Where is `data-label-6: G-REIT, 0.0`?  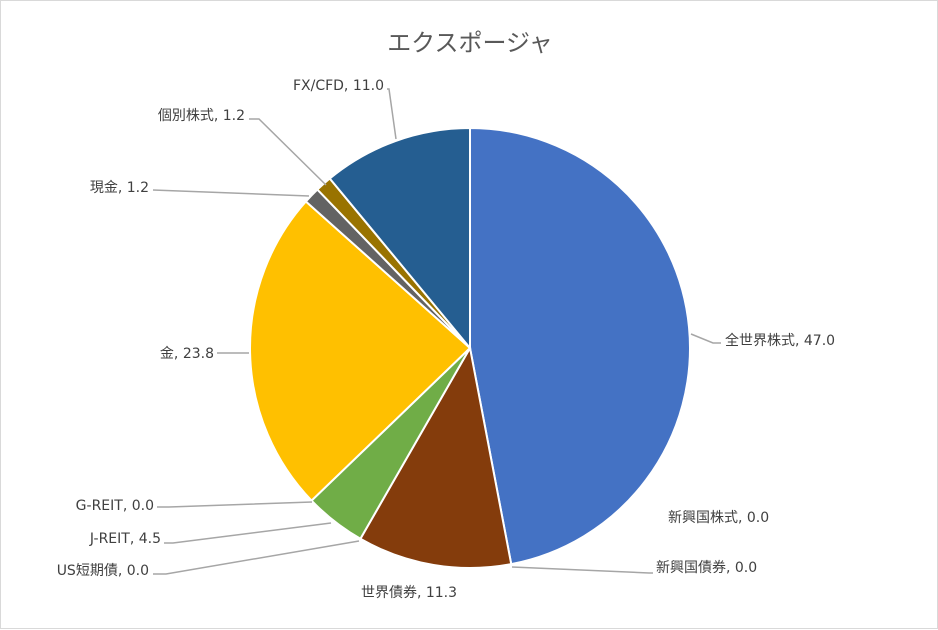 data-label-6: G-REIT, 0.0 is located at coordinates (115, 506).